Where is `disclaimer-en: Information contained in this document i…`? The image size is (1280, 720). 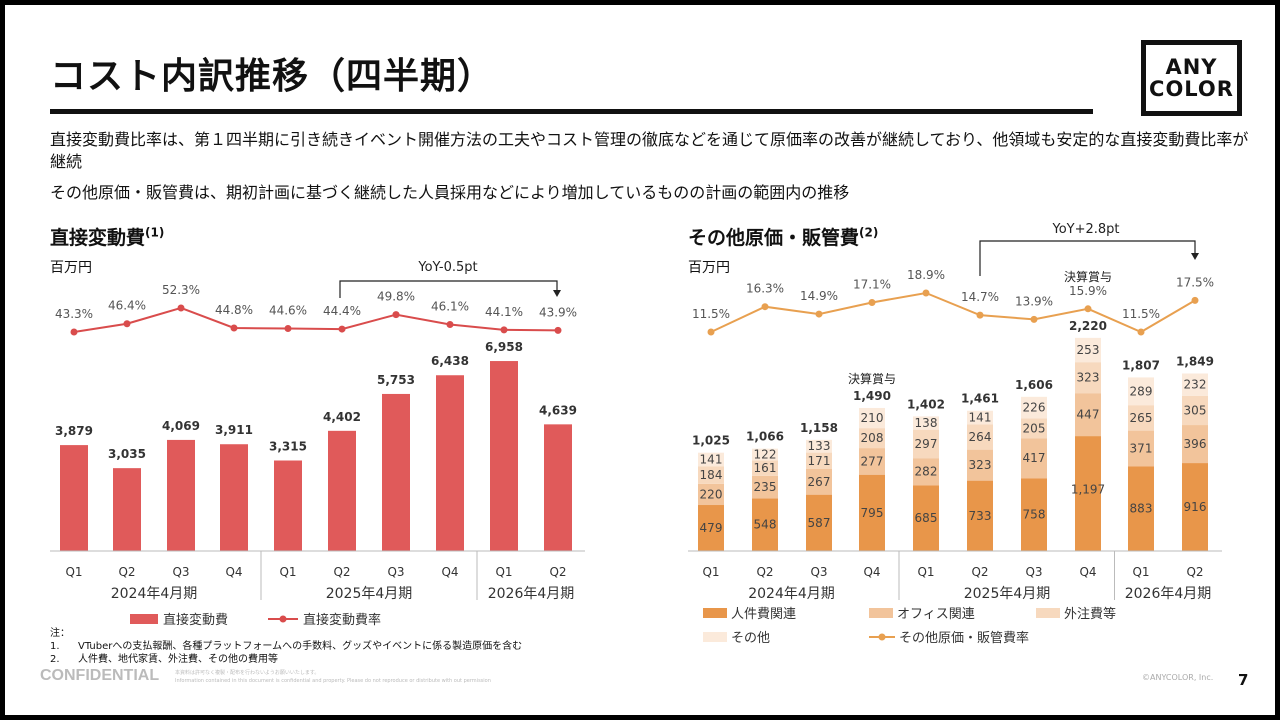
disclaimer-en: Information contained in this document i… is located at coordinates (333, 681).